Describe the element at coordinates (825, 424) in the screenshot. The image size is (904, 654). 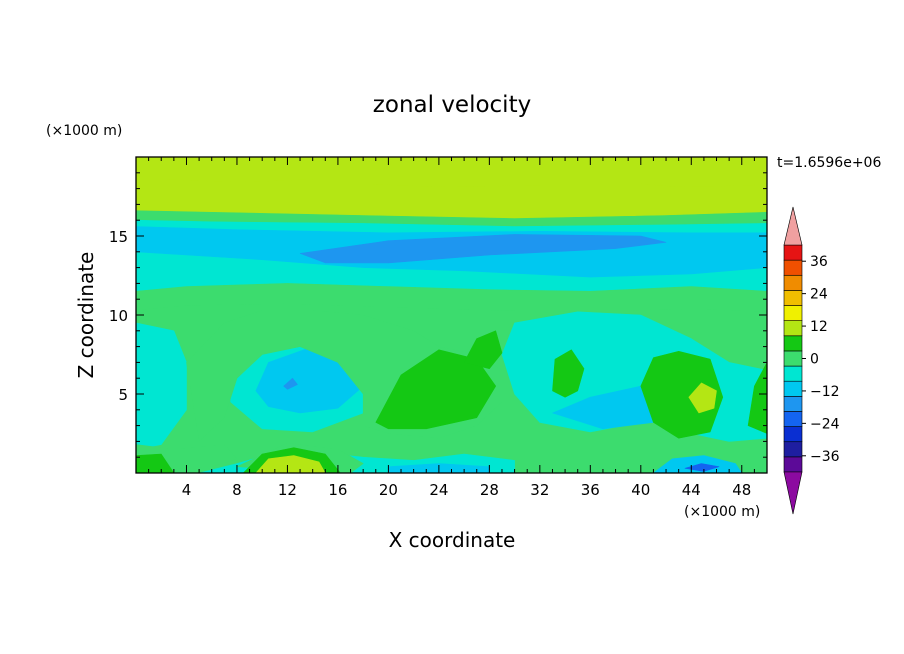
I see `colorbar-label: −24` at that location.